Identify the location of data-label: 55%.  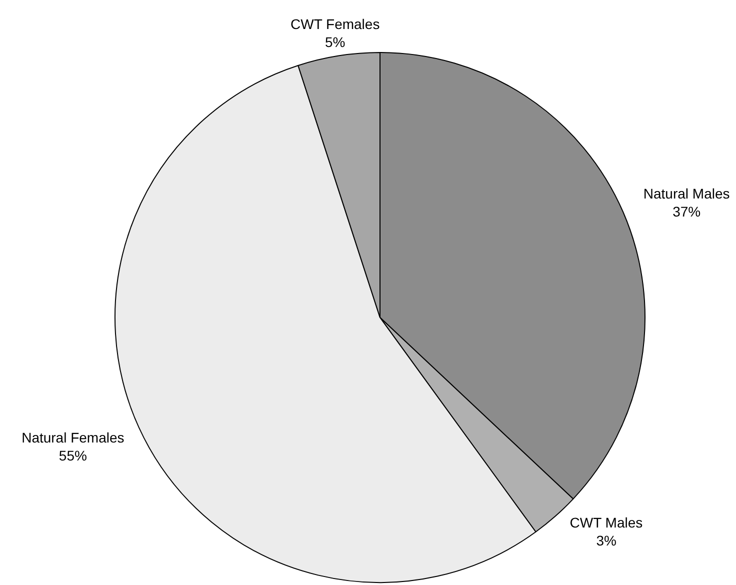
(72, 456).